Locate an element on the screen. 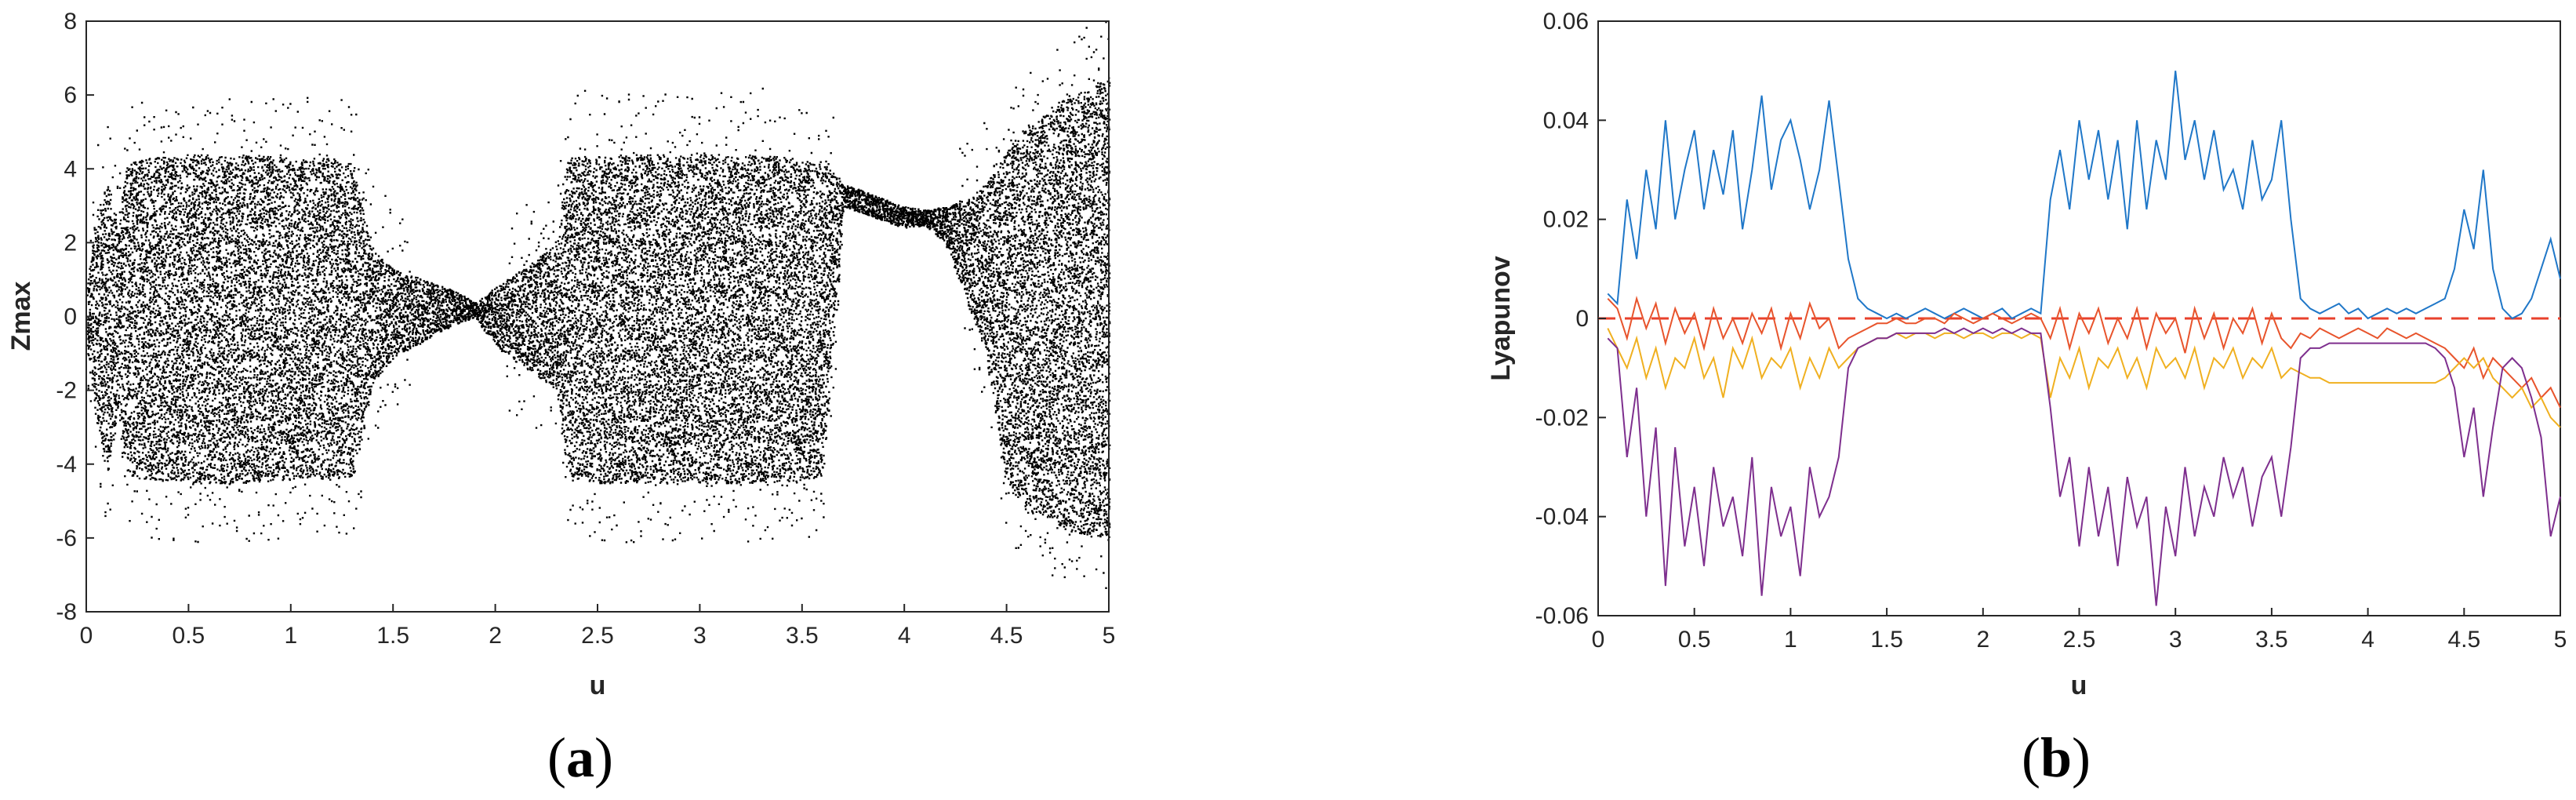 The image size is (2576, 800). panel-a-caption: (a) is located at coordinates (580, 757).